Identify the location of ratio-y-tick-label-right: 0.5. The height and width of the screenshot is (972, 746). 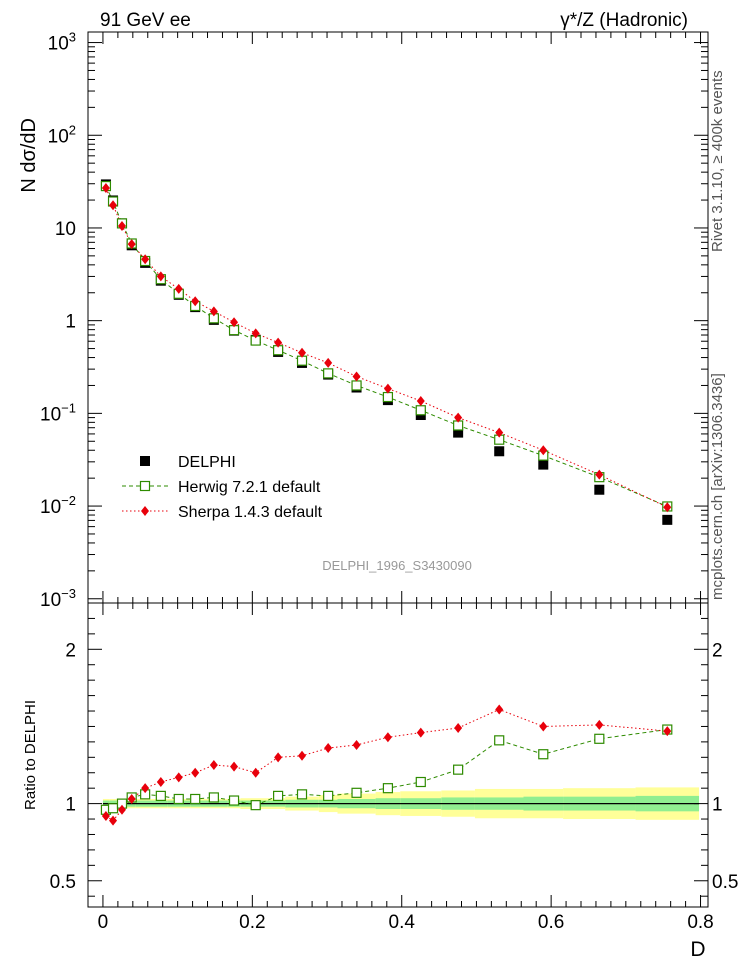
(725, 882).